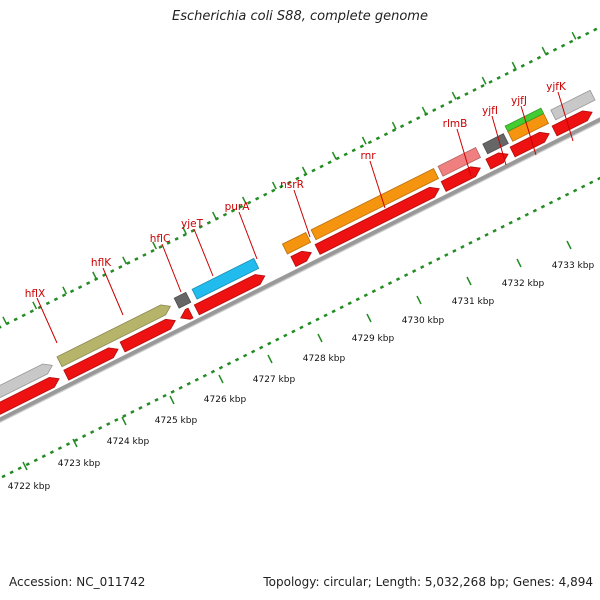 This screenshot has height=600, width=600. I want to click on kbp-label: 4726 kbp, so click(225, 400).